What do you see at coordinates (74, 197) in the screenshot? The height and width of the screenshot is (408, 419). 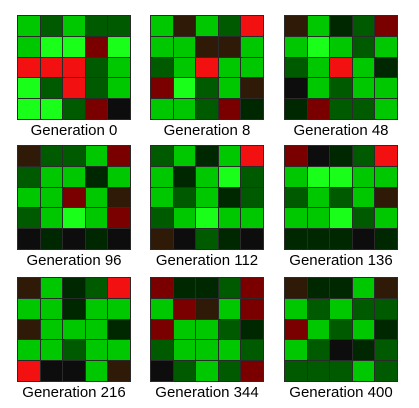 I see `cell-grid` at bounding box center [74, 197].